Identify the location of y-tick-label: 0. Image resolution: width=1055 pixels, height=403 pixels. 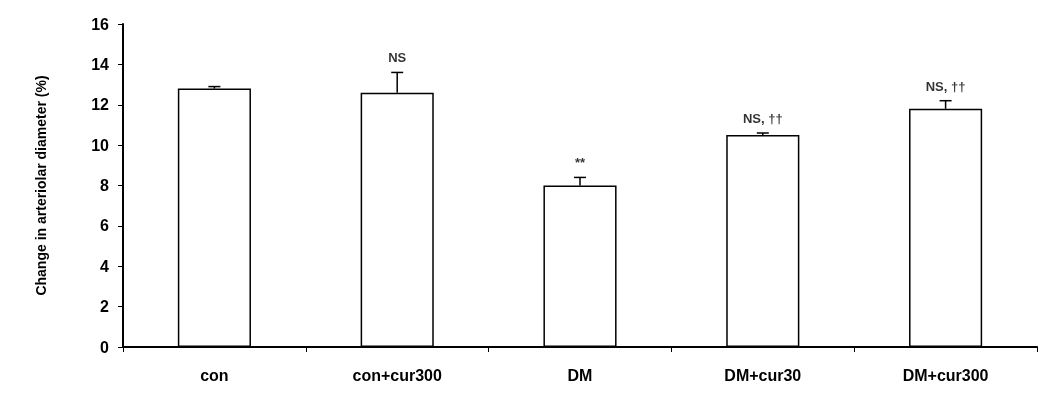
(105, 347).